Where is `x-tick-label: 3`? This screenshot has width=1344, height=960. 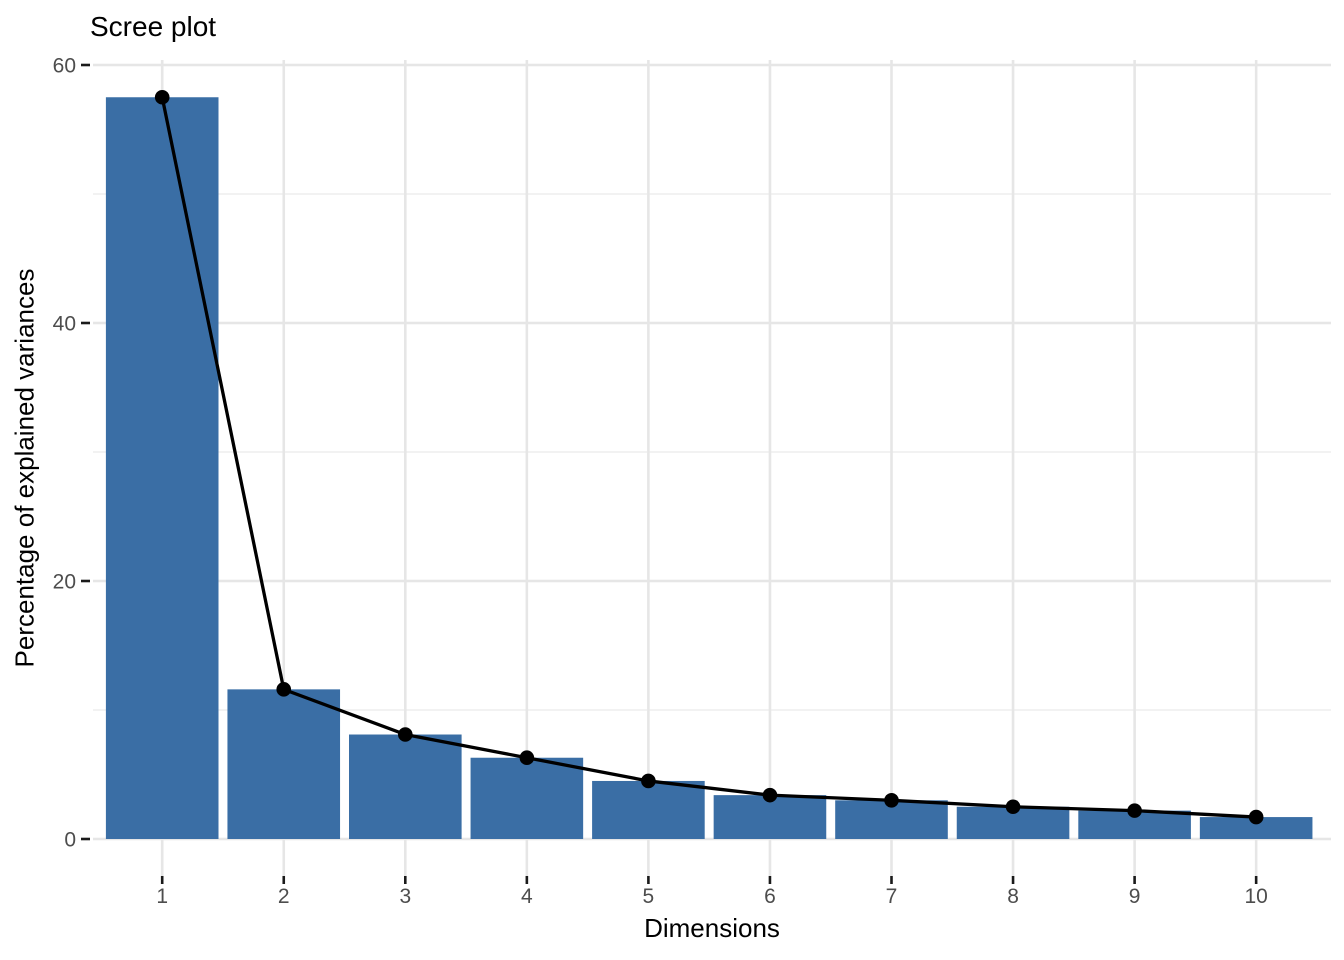 x-tick-label: 3 is located at coordinates (405, 896).